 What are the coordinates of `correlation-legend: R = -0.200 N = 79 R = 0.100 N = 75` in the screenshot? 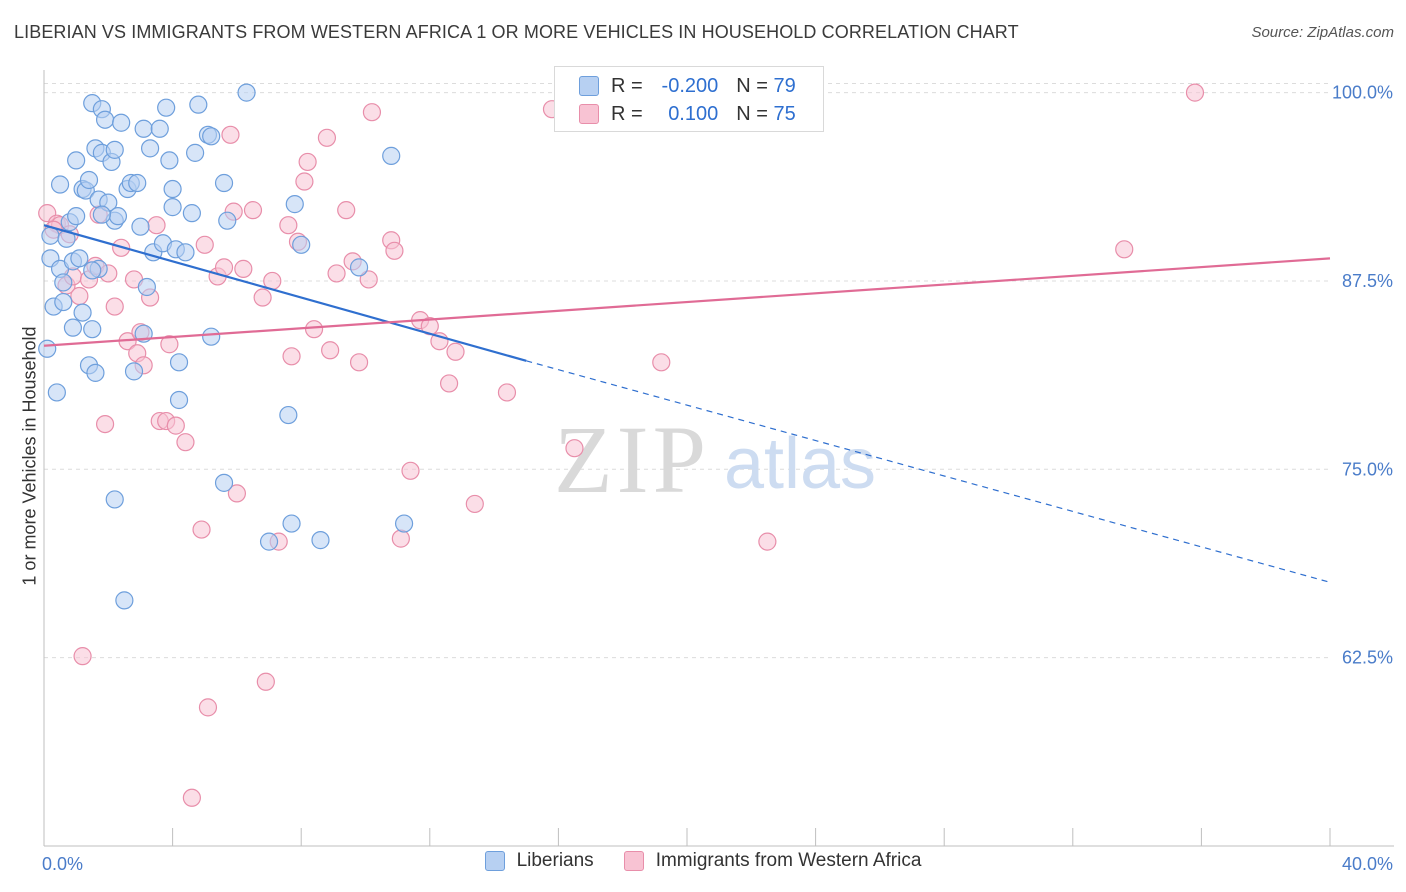 It's located at (689, 99).